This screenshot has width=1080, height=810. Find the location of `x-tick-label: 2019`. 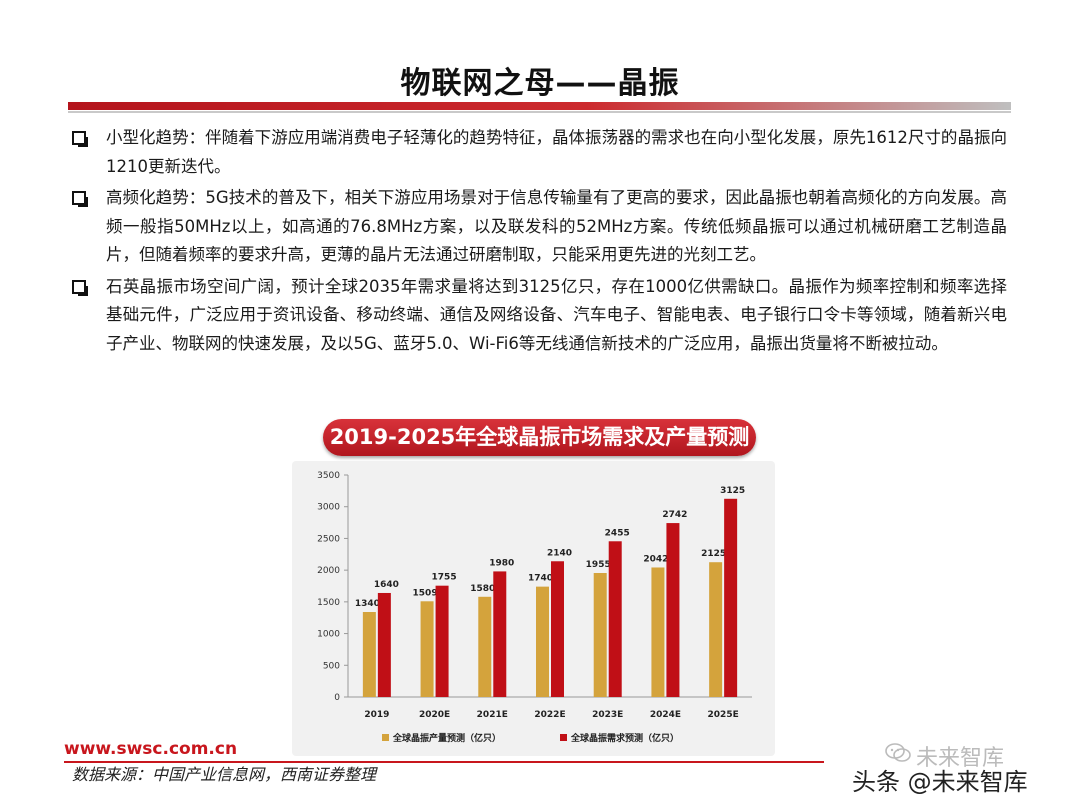

x-tick-label: 2019 is located at coordinates (376, 715).